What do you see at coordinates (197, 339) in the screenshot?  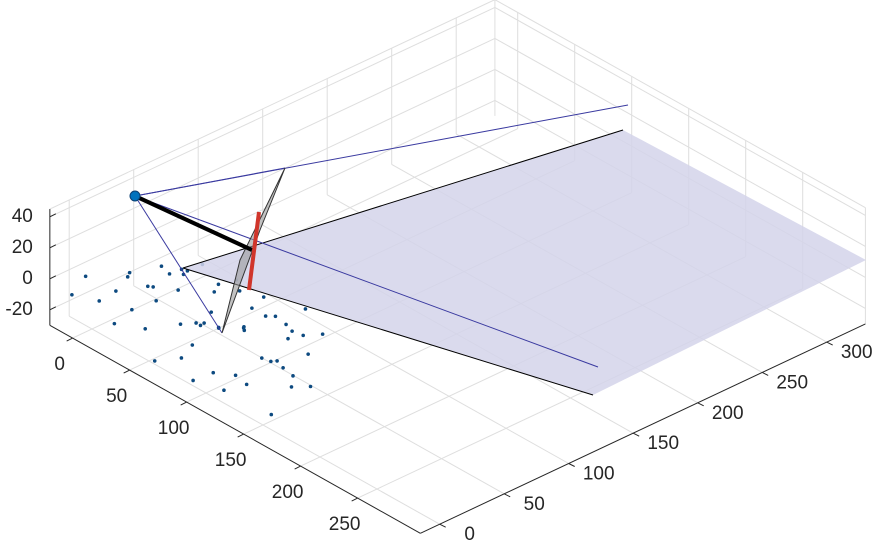 I see `point-layer` at bounding box center [197, 339].